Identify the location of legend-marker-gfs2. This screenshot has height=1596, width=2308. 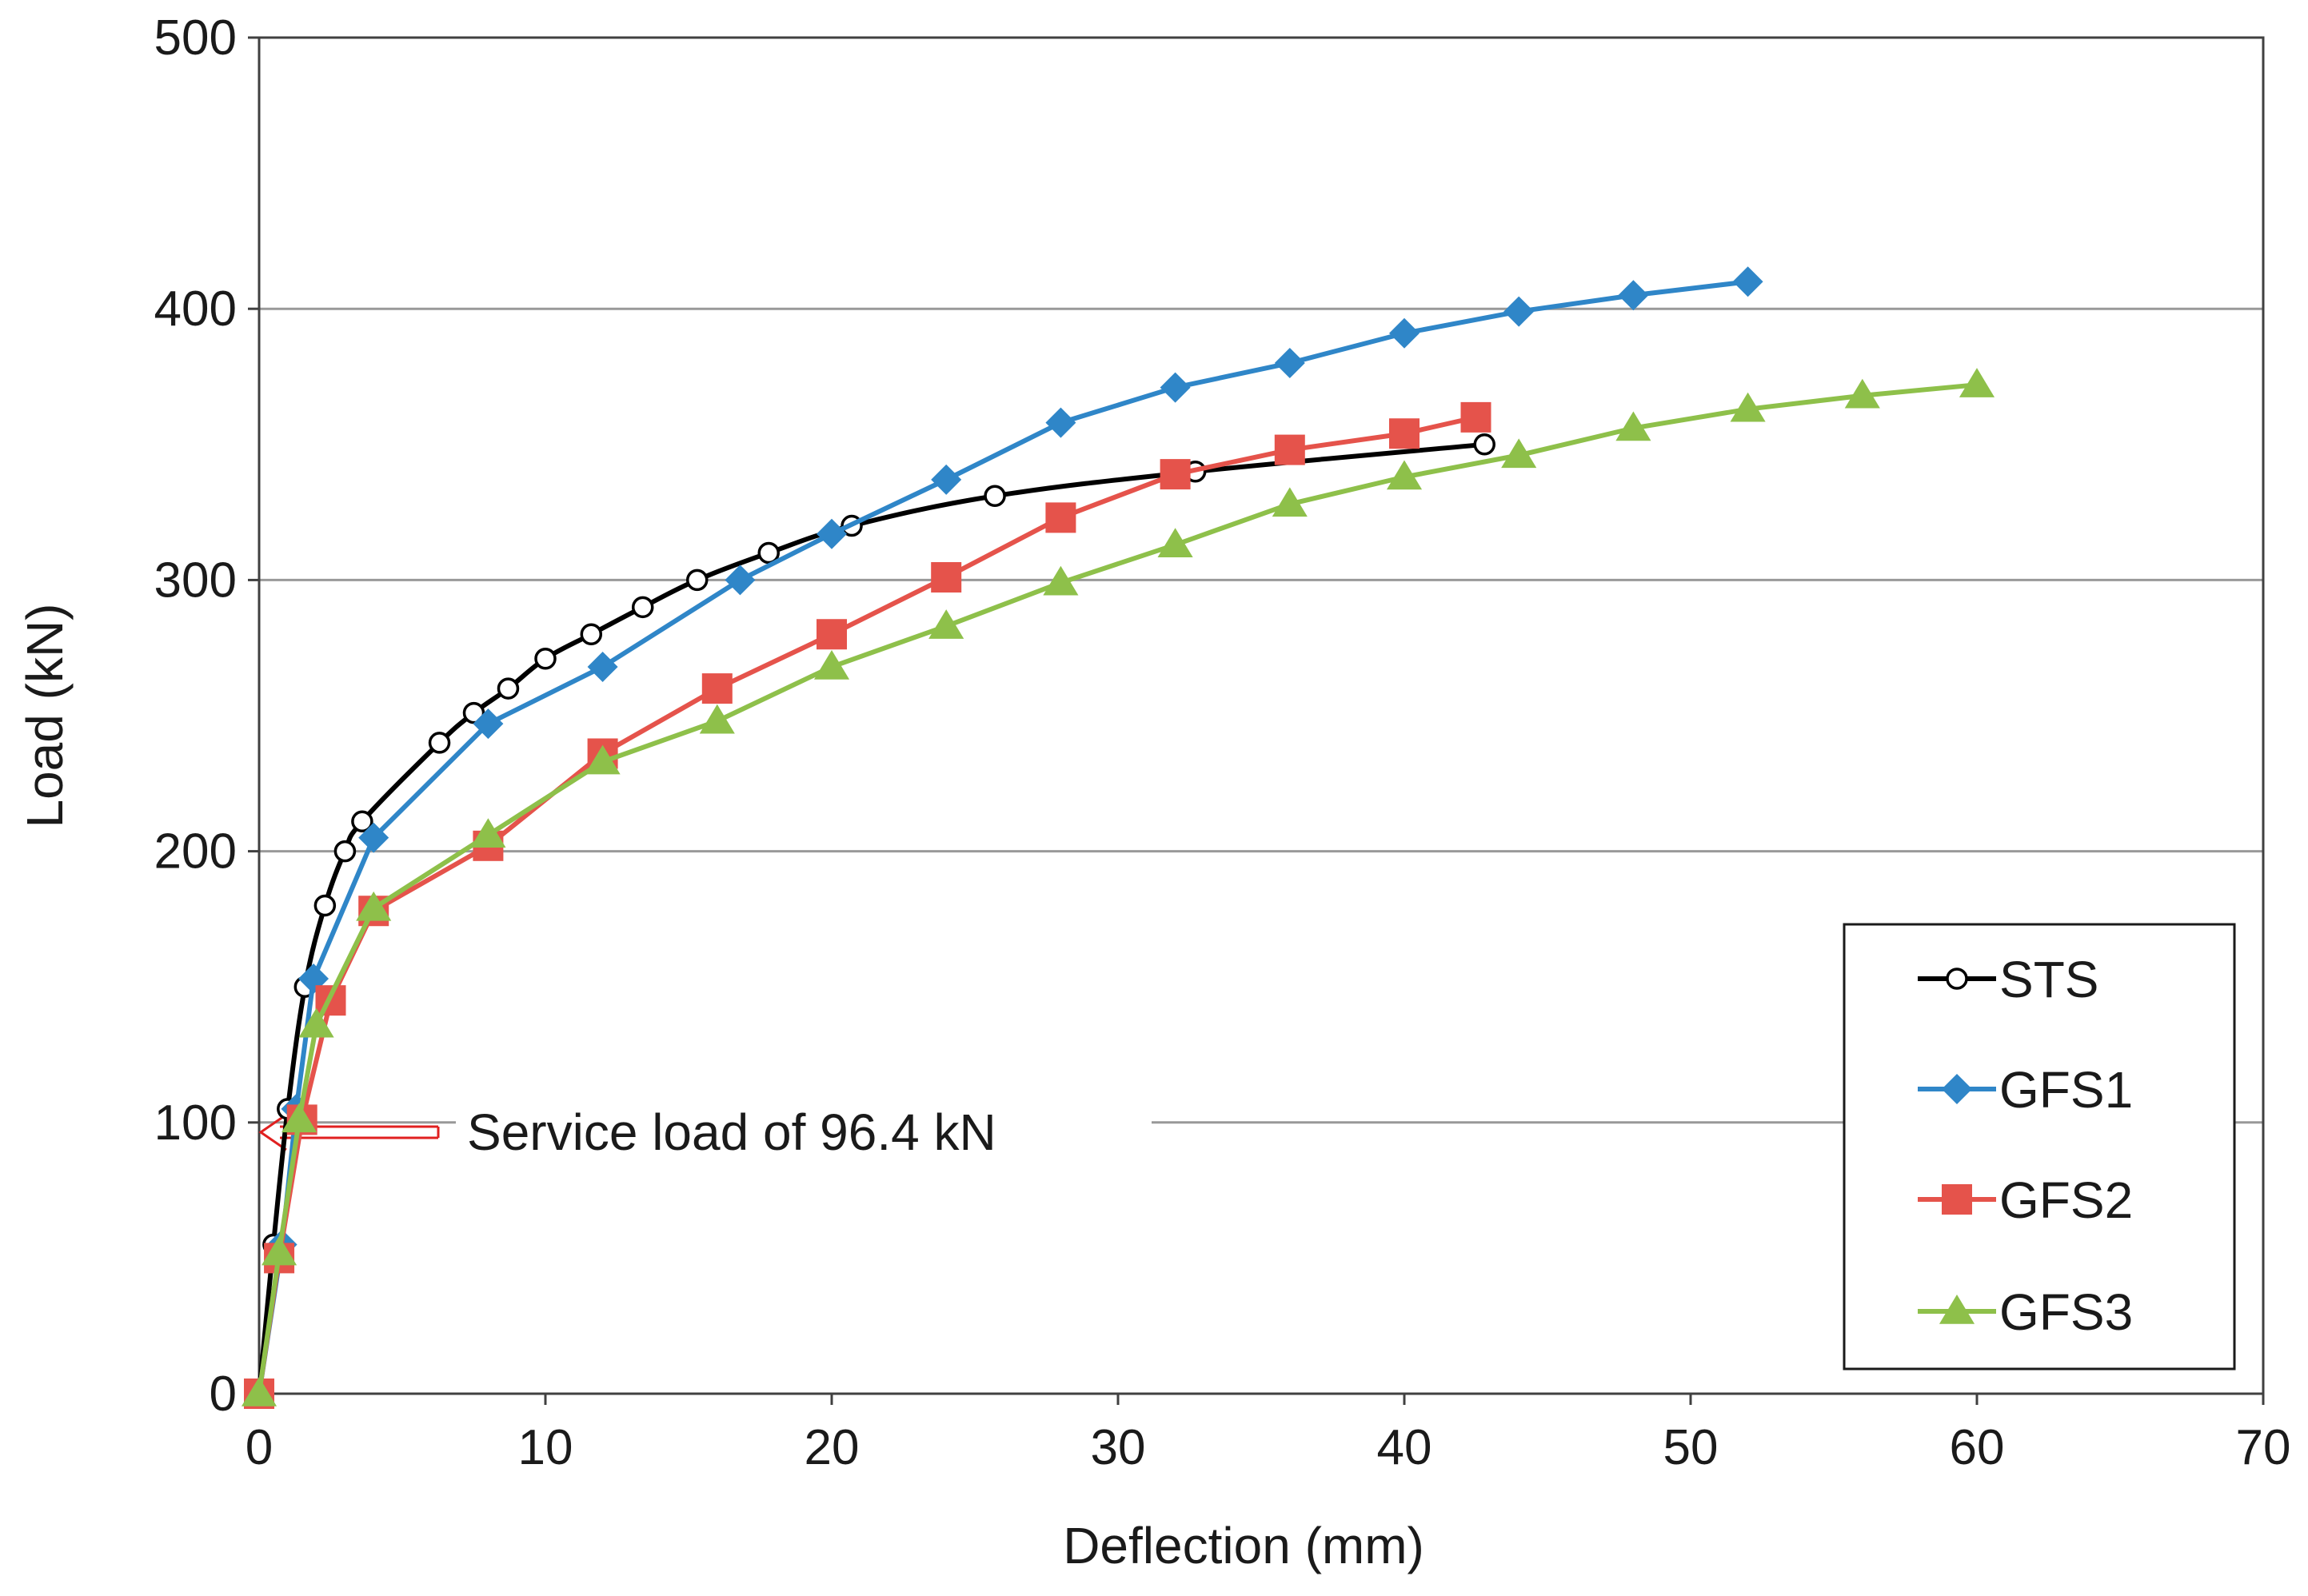
(1957, 1199).